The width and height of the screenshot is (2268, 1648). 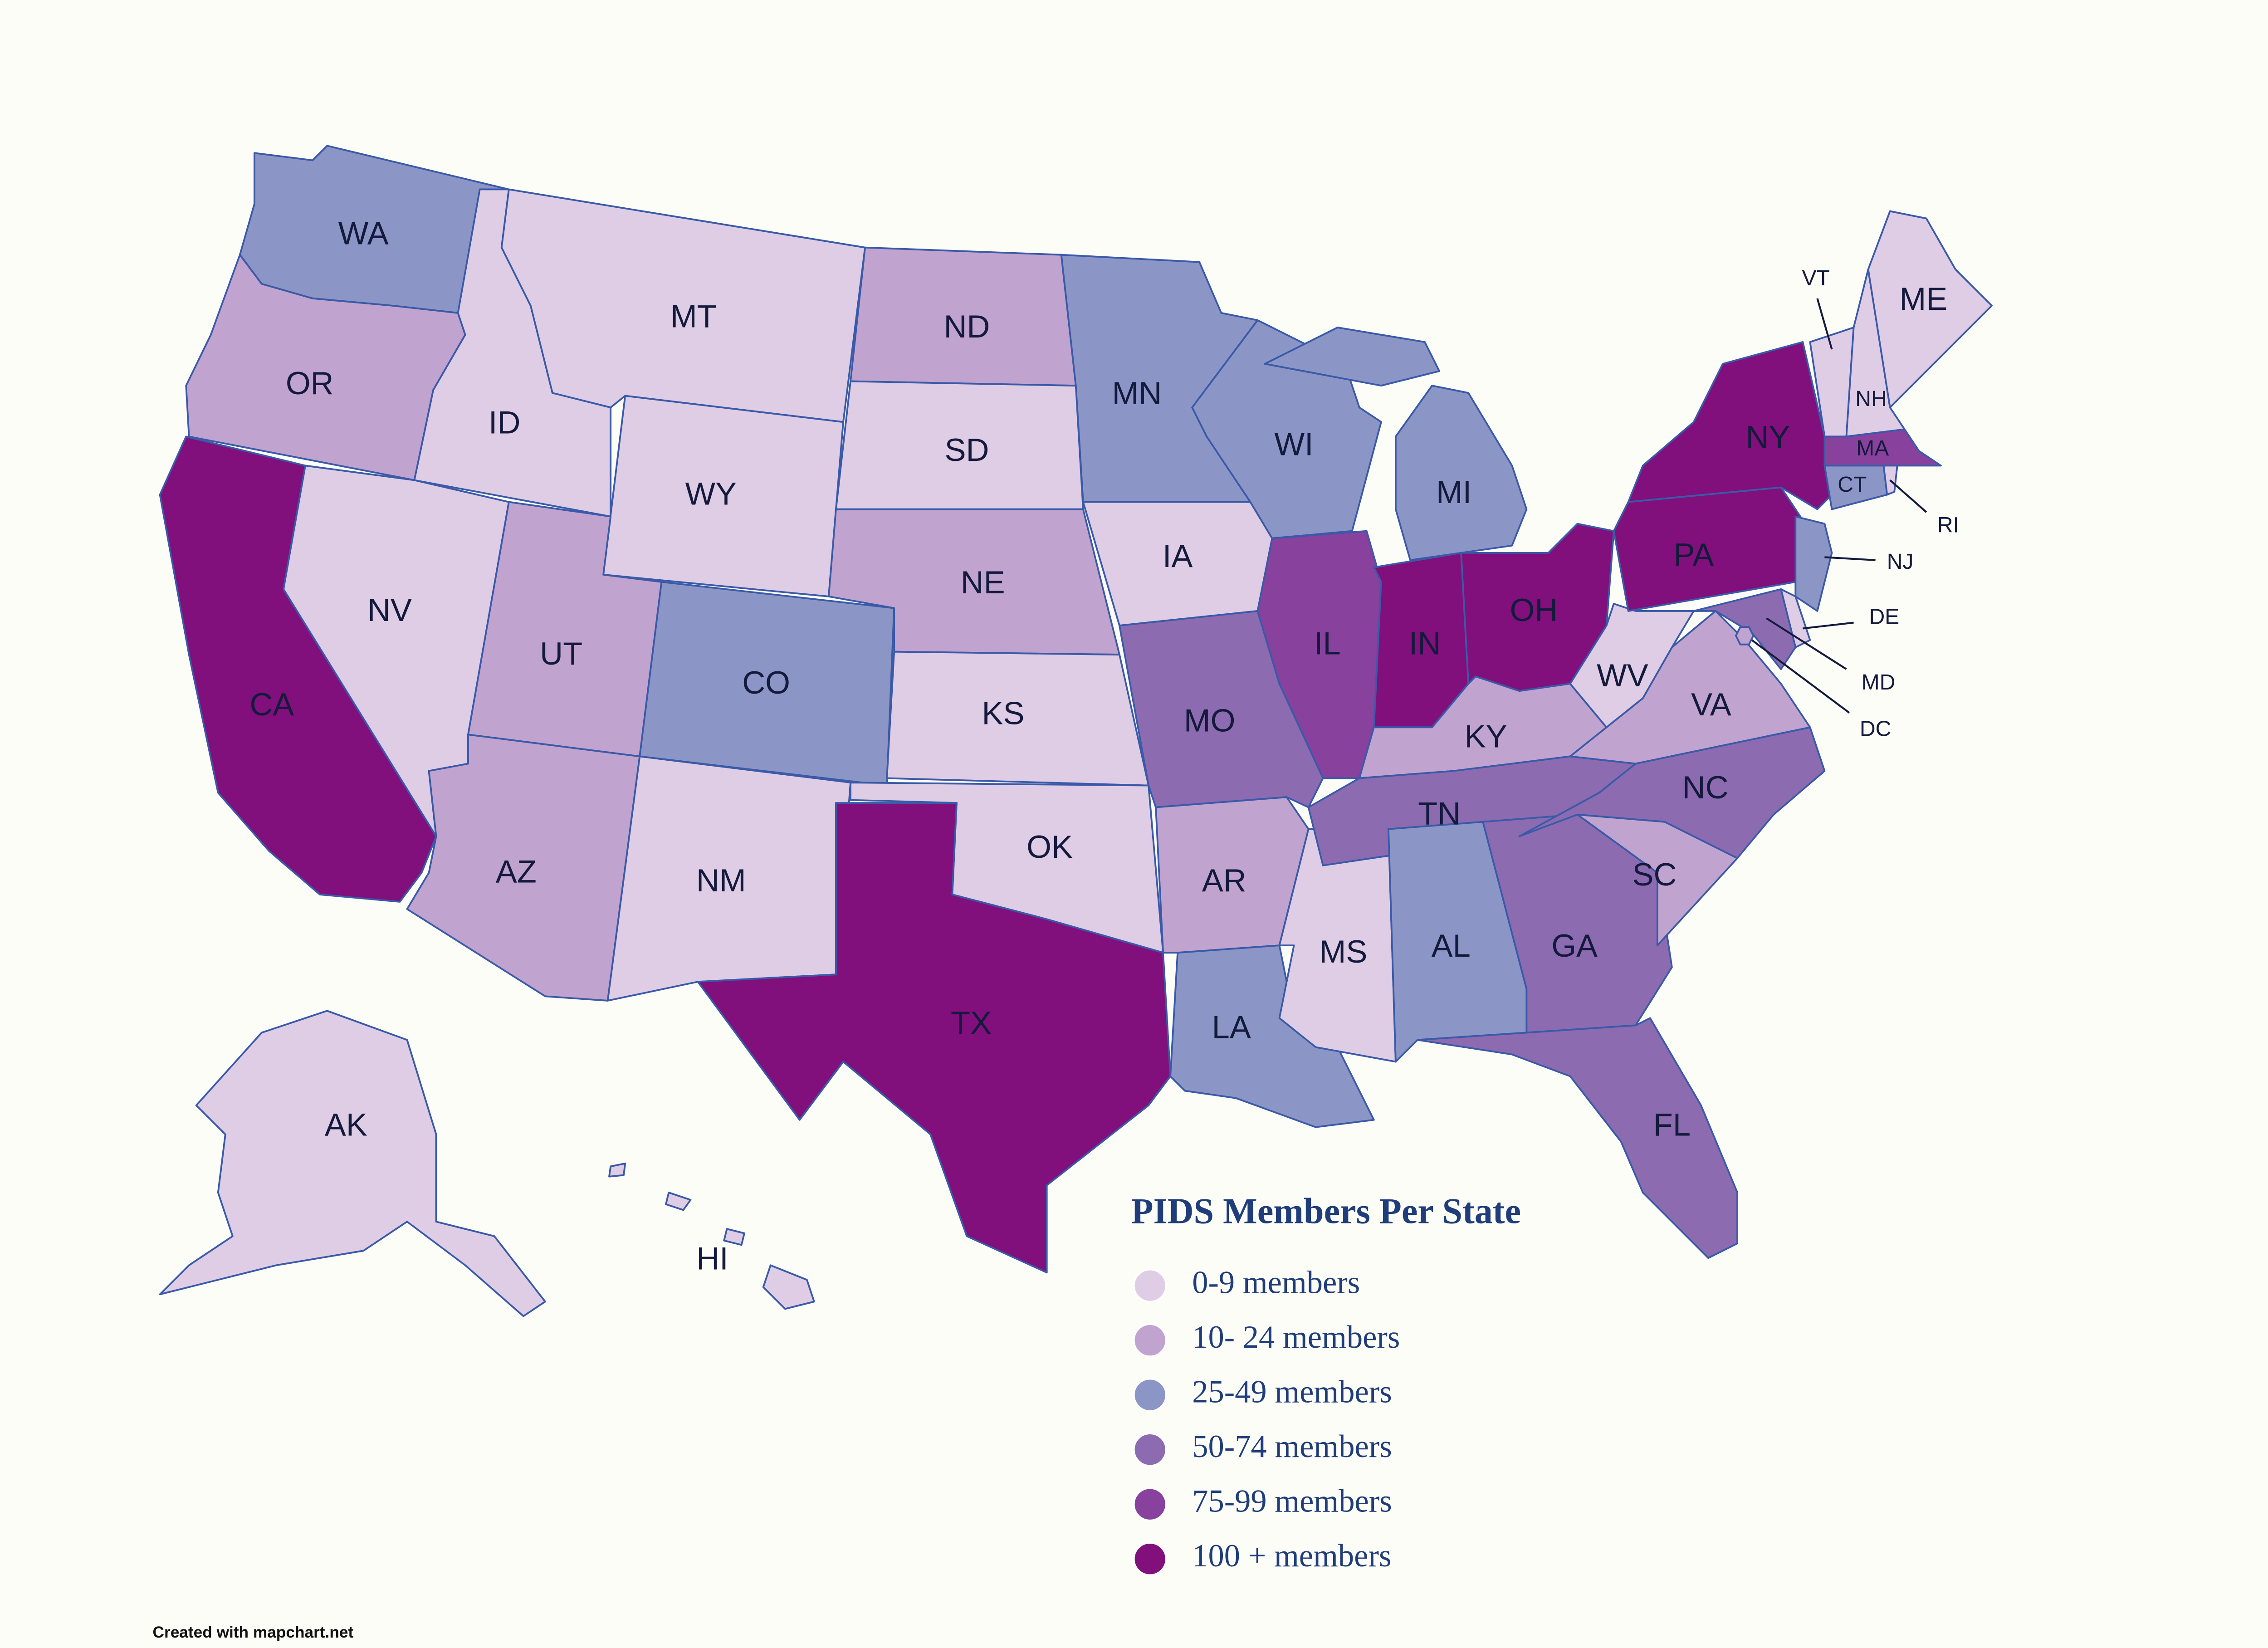 I want to click on legend-label: 75-99 members, so click(x=1292, y=1501).